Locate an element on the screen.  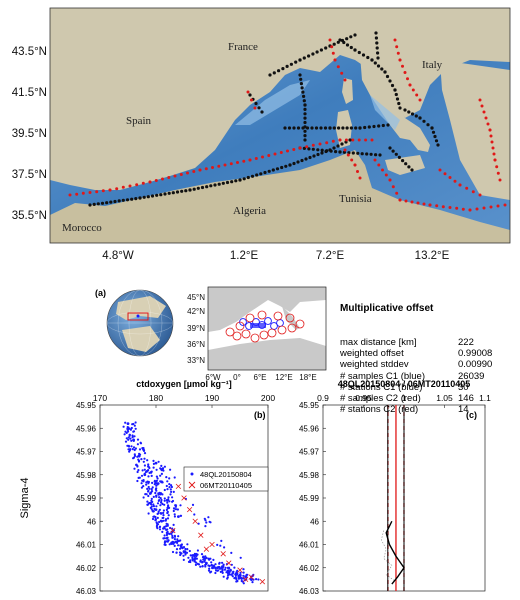
land-corsica is located at coordinates (347, 91).